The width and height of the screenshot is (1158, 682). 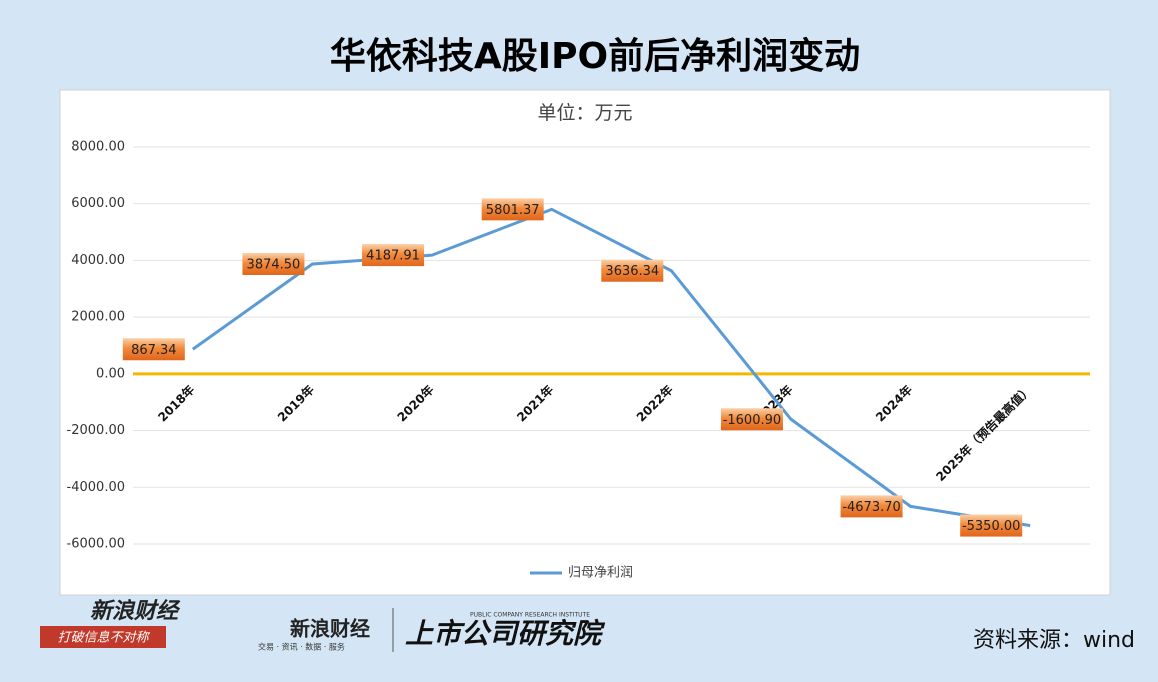 I want to click on data-label: -5350.00, so click(x=991, y=526).